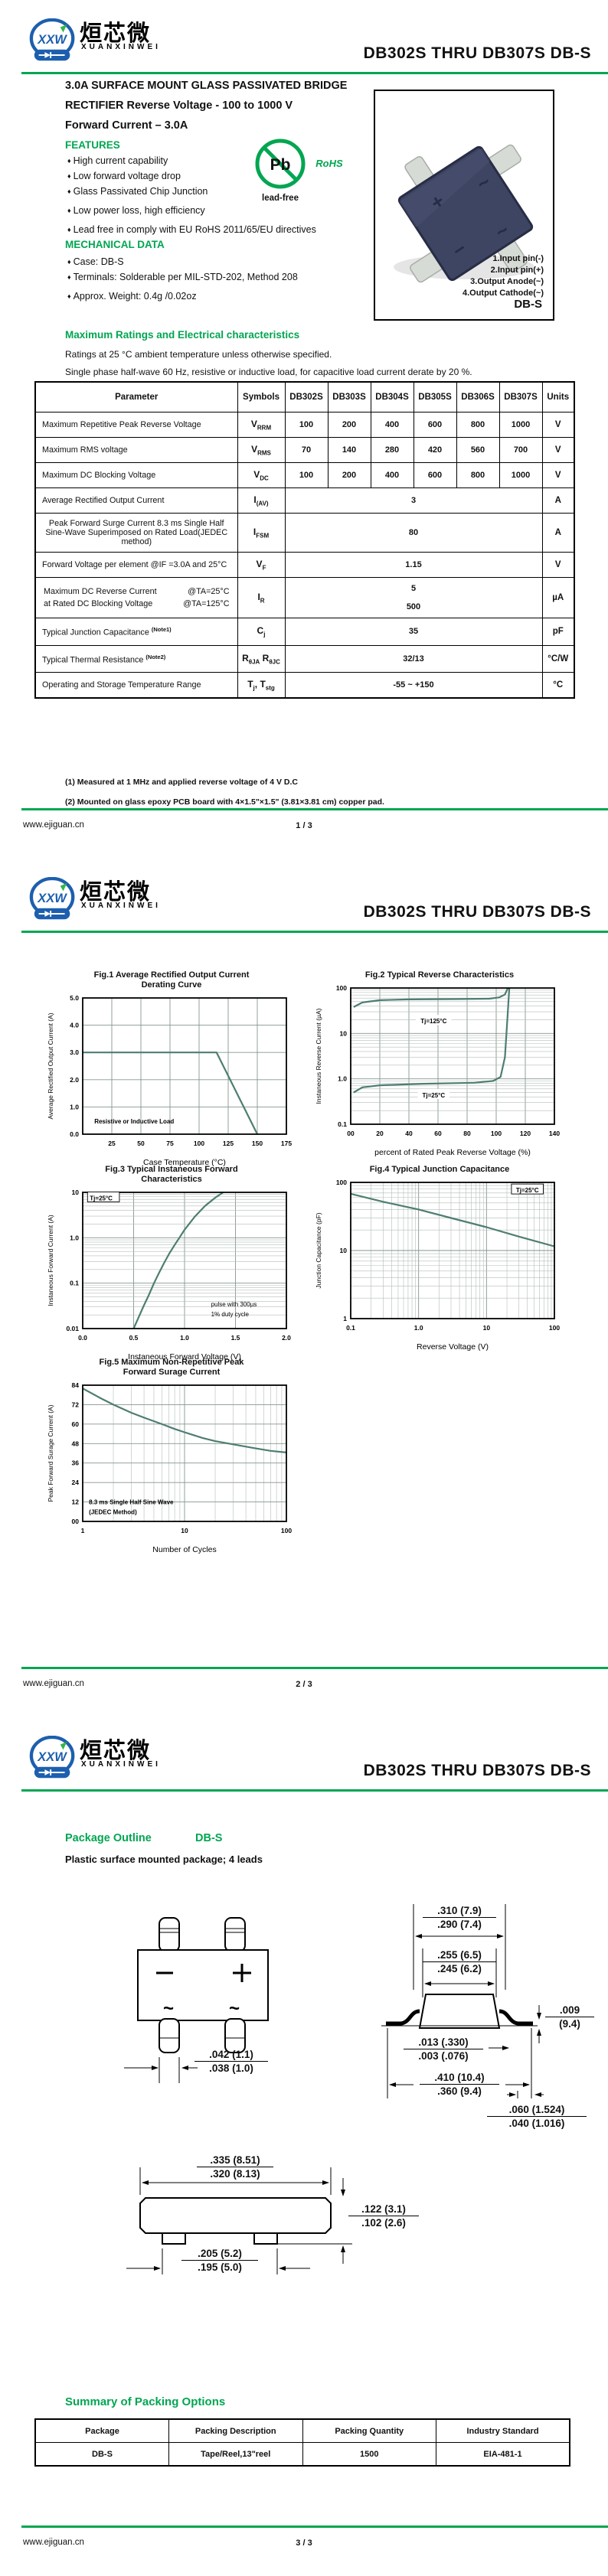 The width and height of the screenshot is (608, 2576). What do you see at coordinates (286, 1338) in the screenshot?
I see `svg-text: 2.0` at bounding box center [286, 1338].